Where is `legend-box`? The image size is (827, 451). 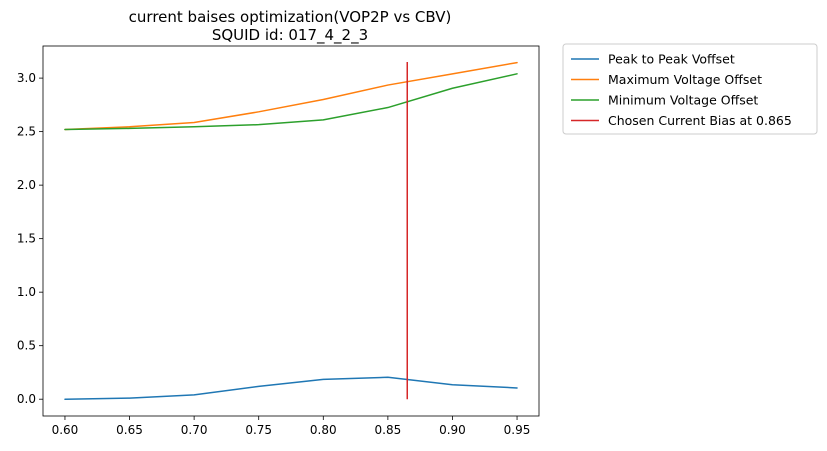
legend-box is located at coordinates (690, 89).